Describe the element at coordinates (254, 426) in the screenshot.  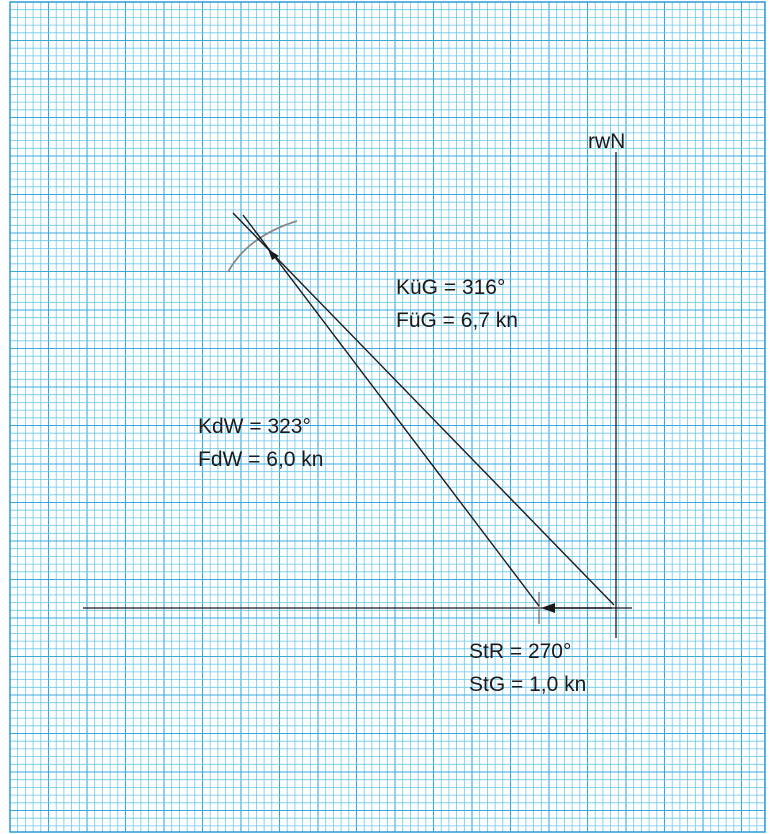
I see `water-course-label: KdW = 323°` at that location.